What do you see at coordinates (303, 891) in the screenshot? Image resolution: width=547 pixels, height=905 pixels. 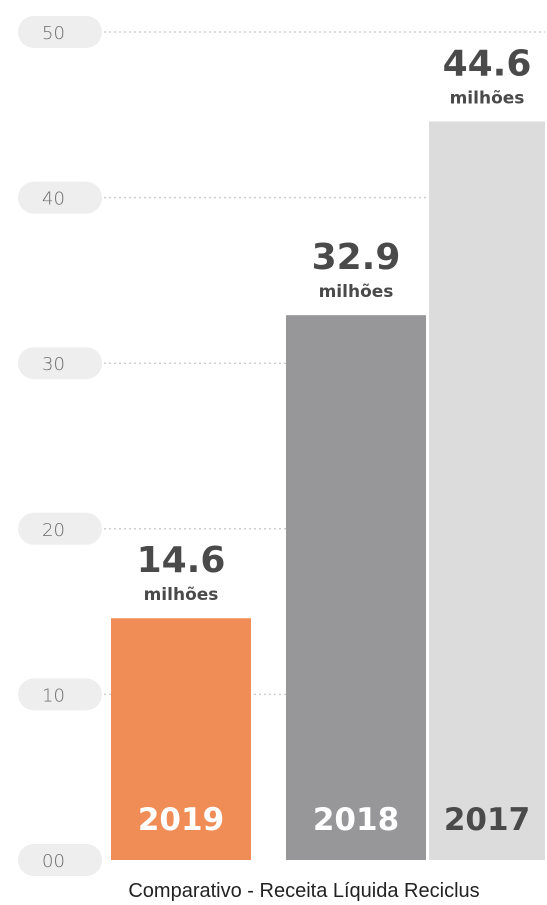 I see `chart-caption: Comparativo - Receita Líquida Reciclus` at bounding box center [303, 891].